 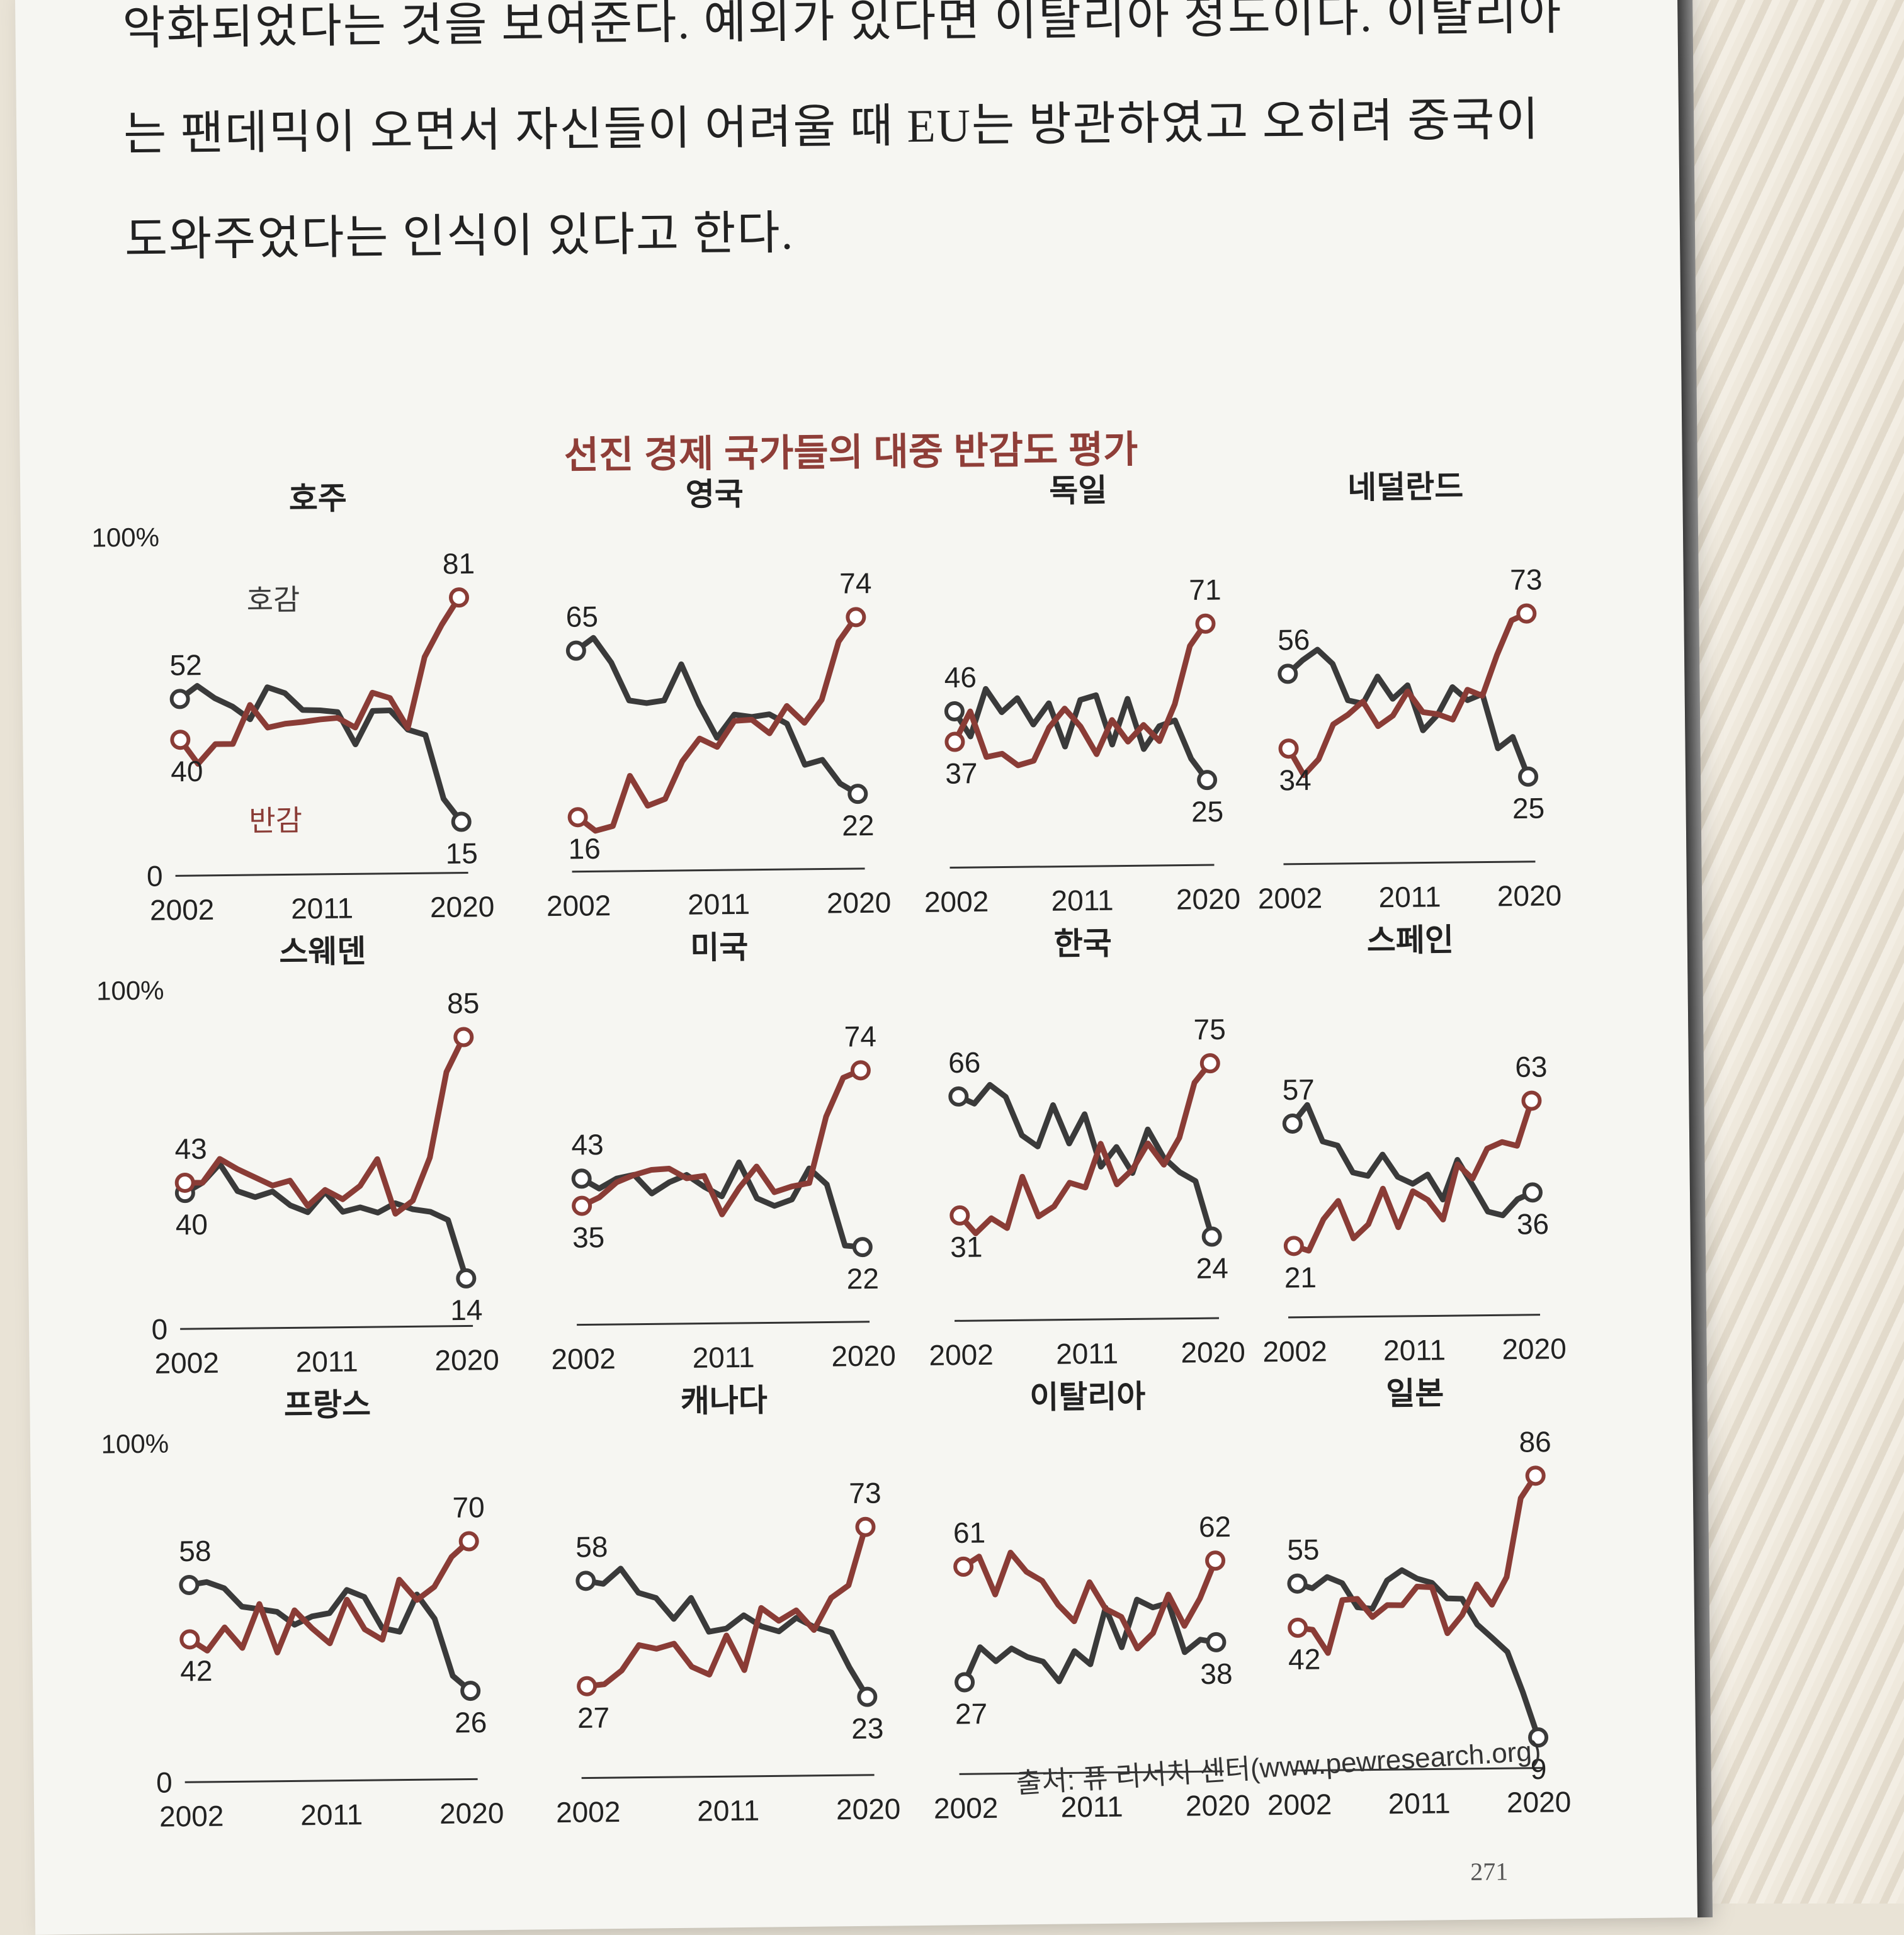 I want to click on page-number: 271, so click(x=1489, y=1872).